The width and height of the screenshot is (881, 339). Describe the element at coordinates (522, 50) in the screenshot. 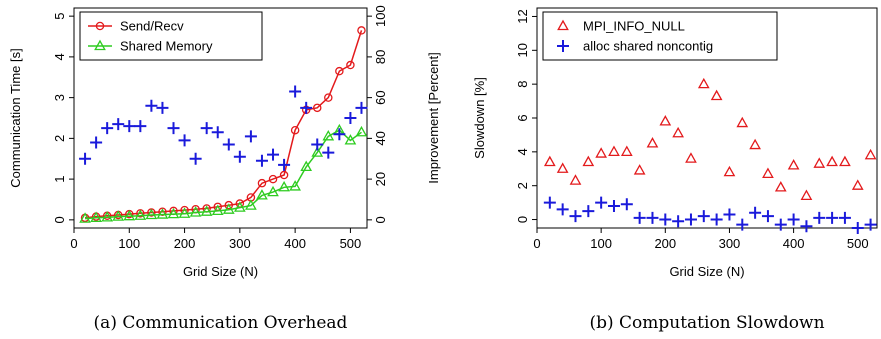

I see `y-tick-label-5: 10` at that location.